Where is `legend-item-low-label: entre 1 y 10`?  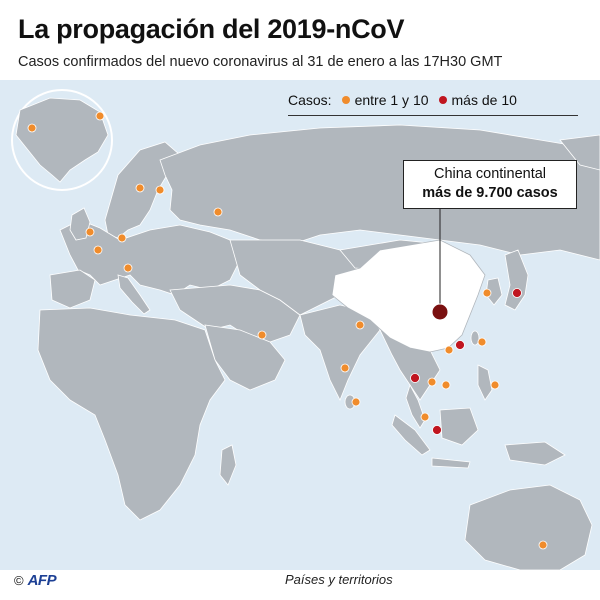
legend-item-low-label: entre 1 y 10 is located at coordinates (391, 100).